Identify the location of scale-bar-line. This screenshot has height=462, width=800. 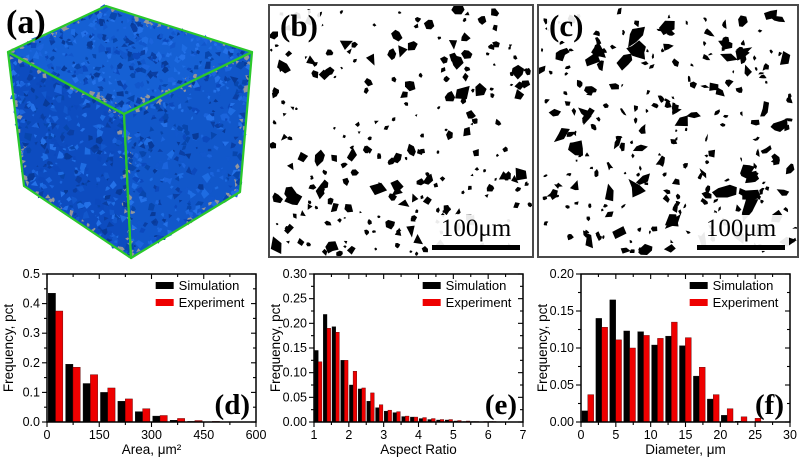
(476, 247).